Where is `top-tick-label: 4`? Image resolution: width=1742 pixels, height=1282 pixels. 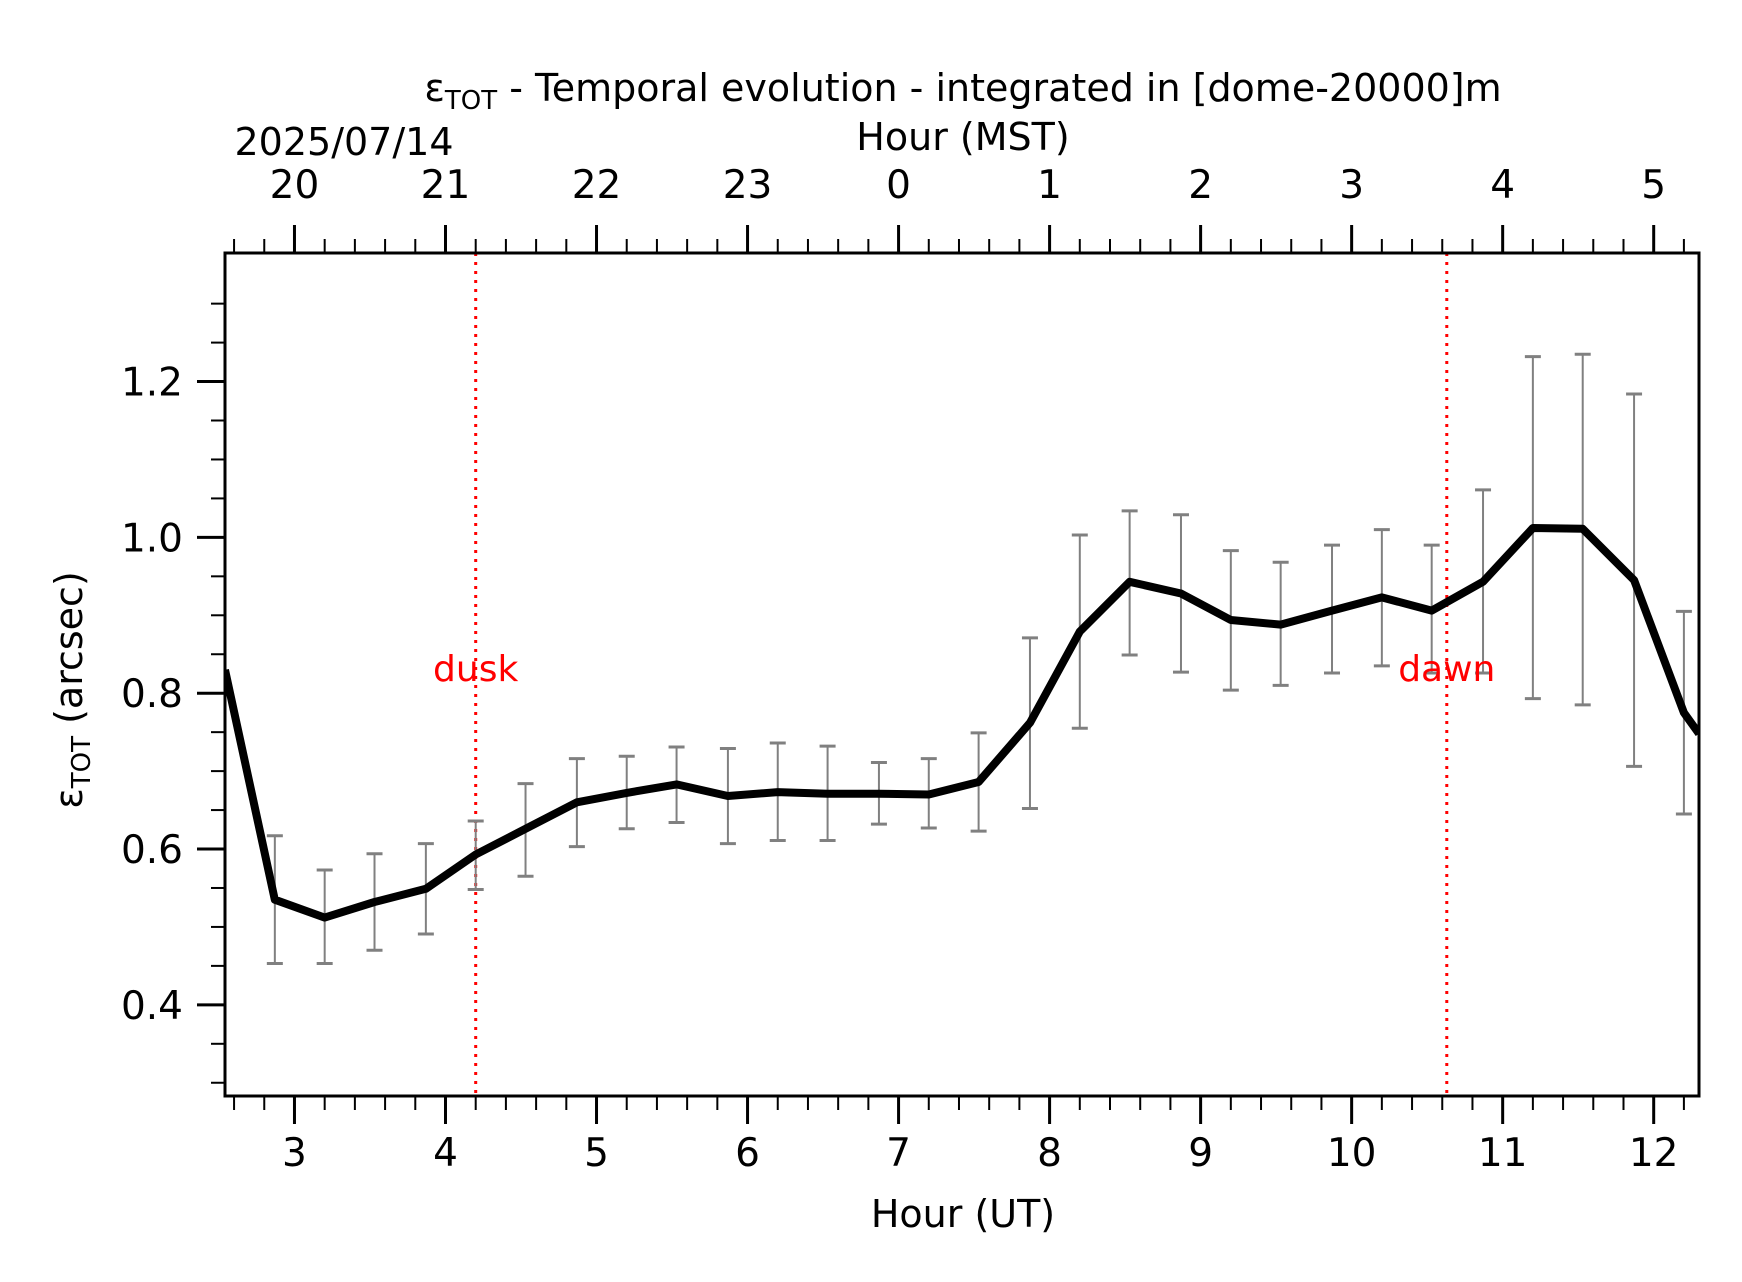 top-tick-label: 4 is located at coordinates (1502, 185).